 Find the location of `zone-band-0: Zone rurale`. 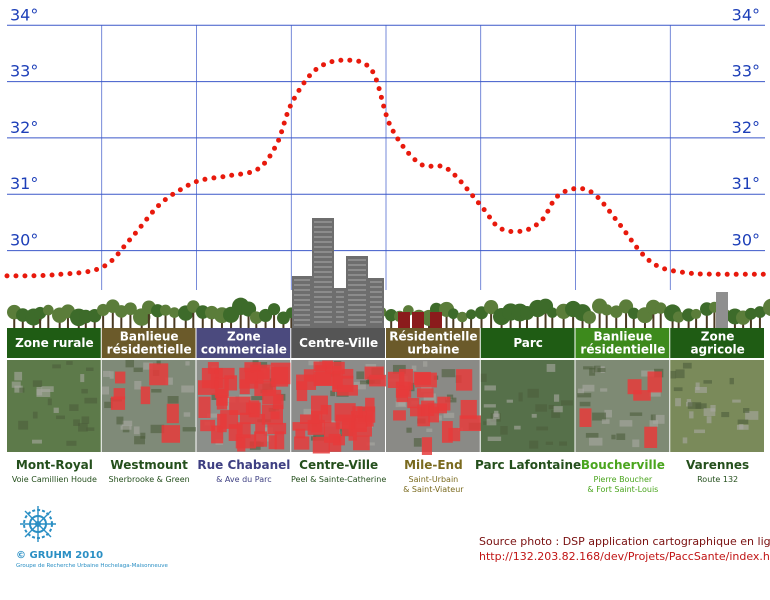

zone-band-0: Zone rurale is located at coordinates (54, 343).